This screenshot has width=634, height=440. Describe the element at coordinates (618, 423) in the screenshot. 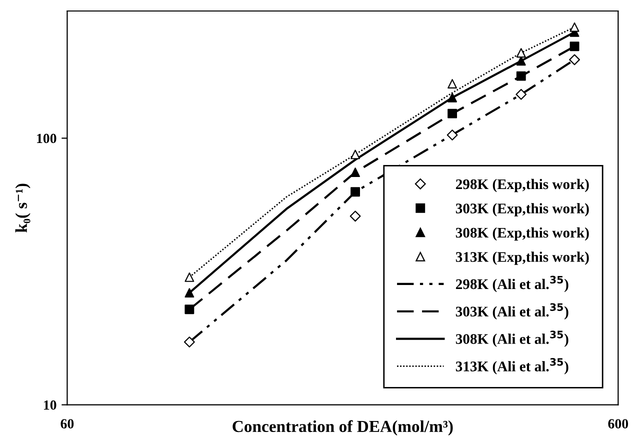

I see `x-tick-label: 600` at that location.